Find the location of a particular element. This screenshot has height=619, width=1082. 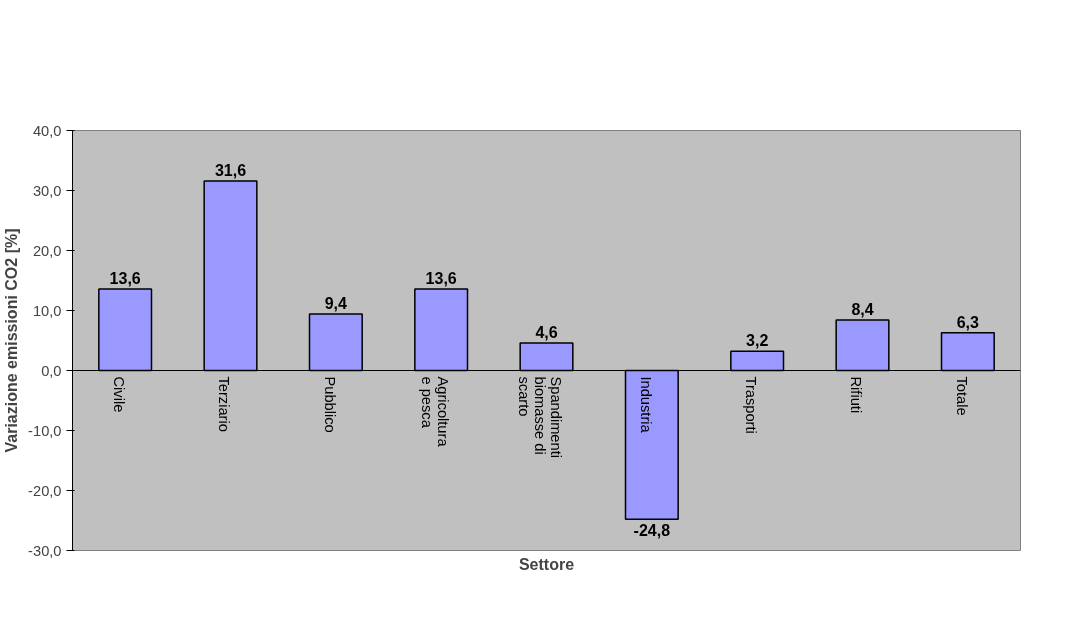

y-tick-label: 20,0 is located at coordinates (47, 250).